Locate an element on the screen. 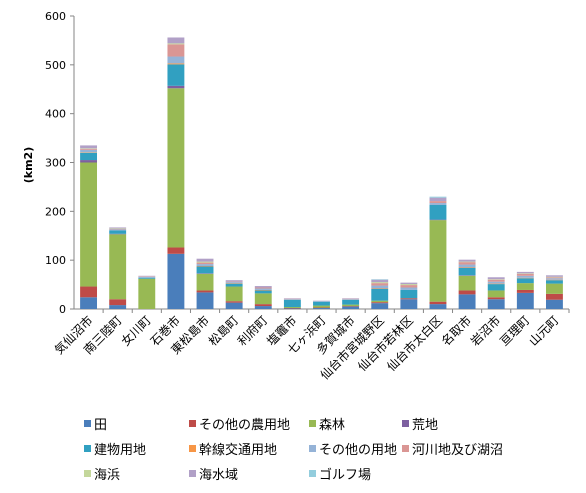 The image size is (586, 493). legend-item: その他の用地 is located at coordinates (353, 448).